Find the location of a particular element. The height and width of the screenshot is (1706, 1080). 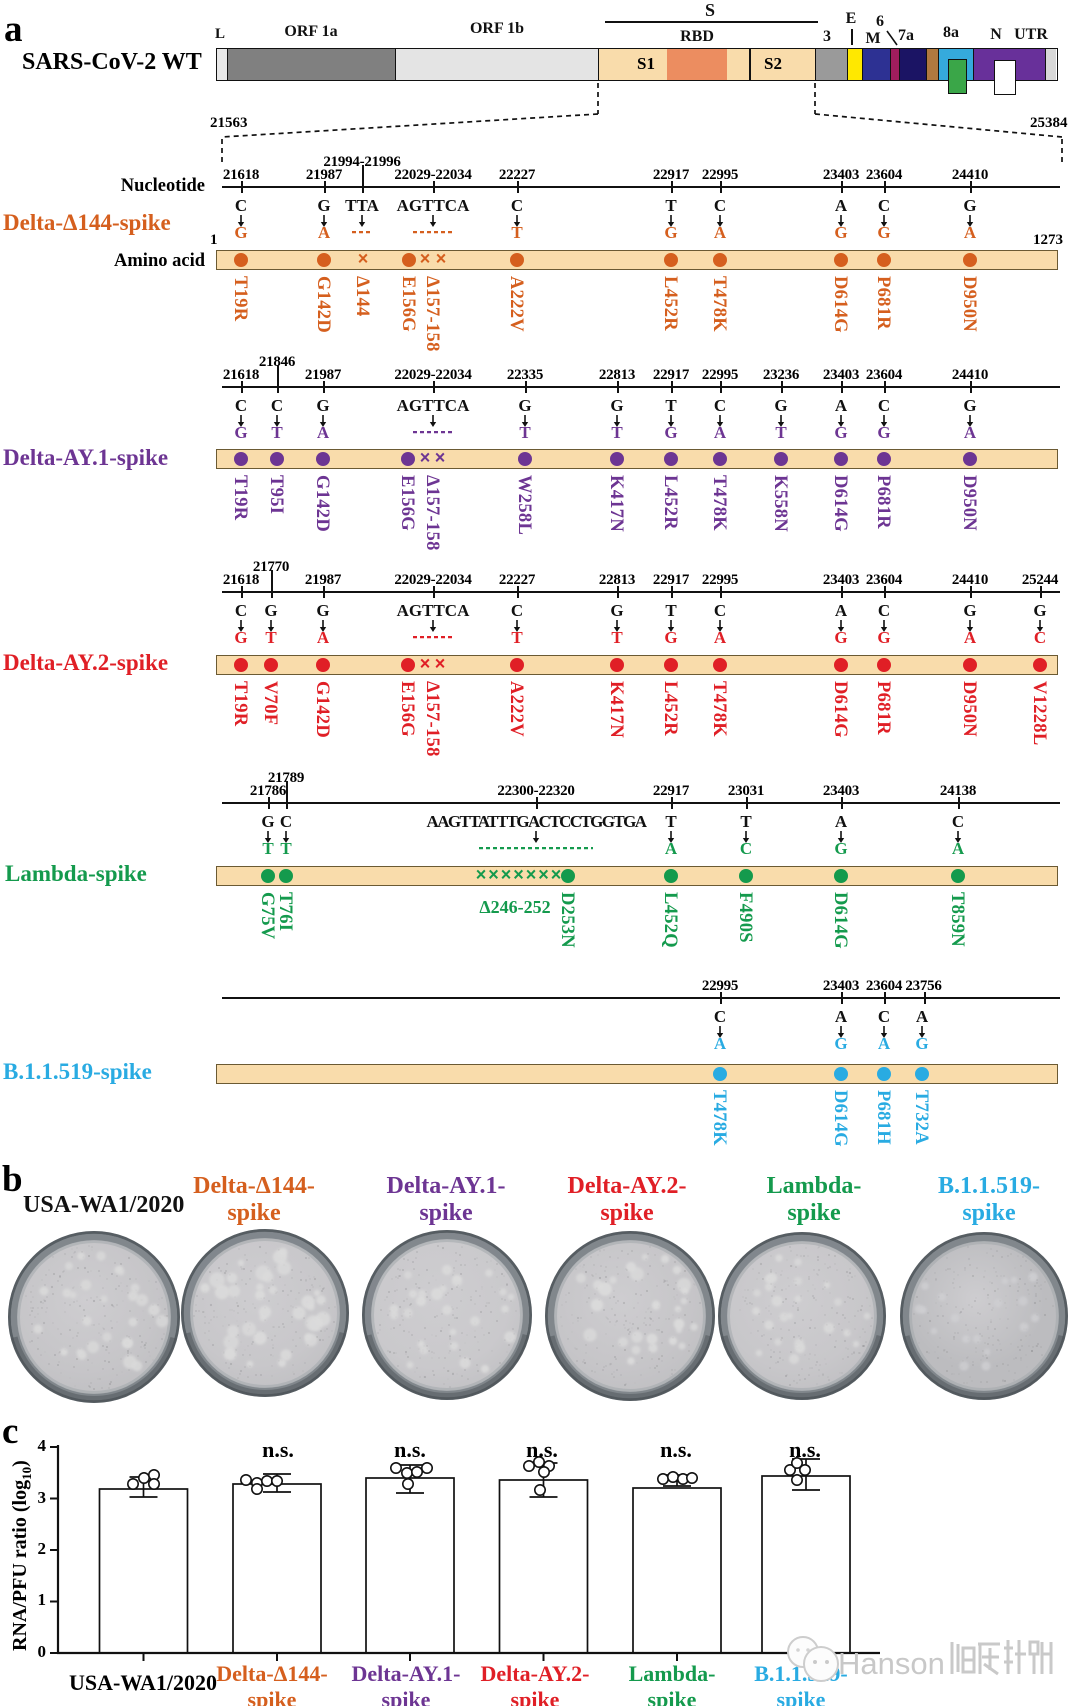

svg-text: Hanson is located at coordinates (891, 1663).